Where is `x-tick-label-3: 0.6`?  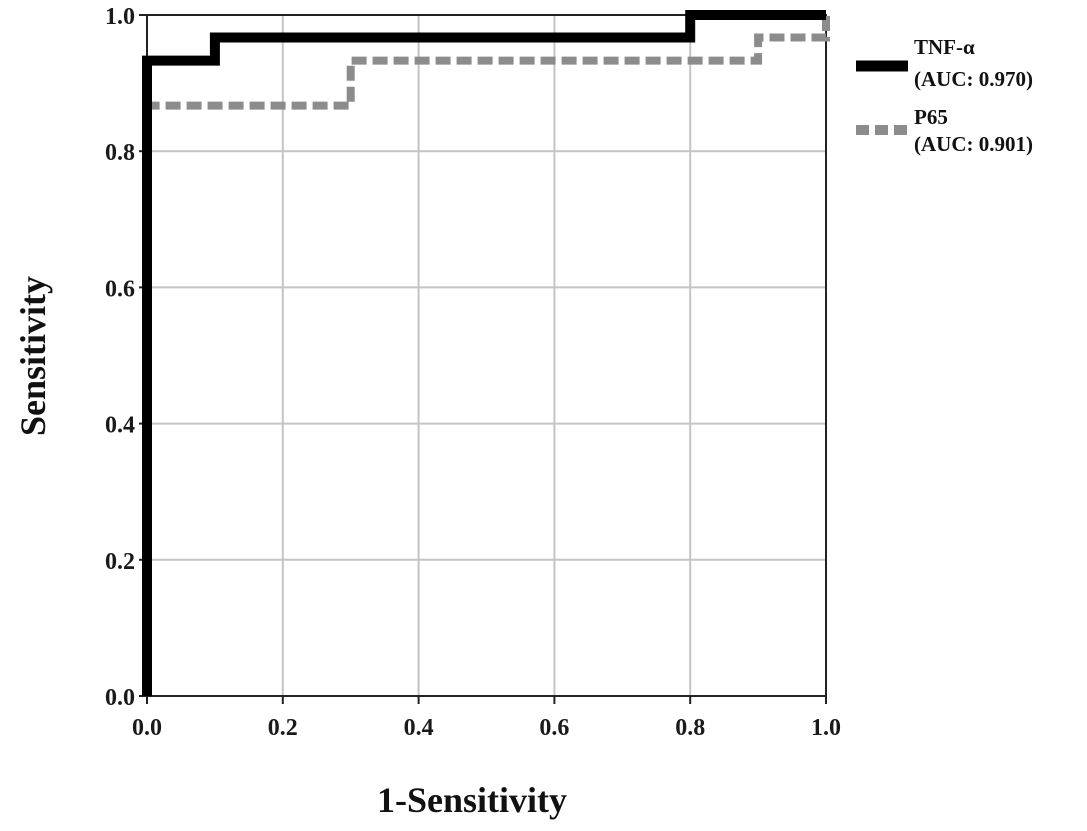 x-tick-label-3: 0.6 is located at coordinates (554, 728).